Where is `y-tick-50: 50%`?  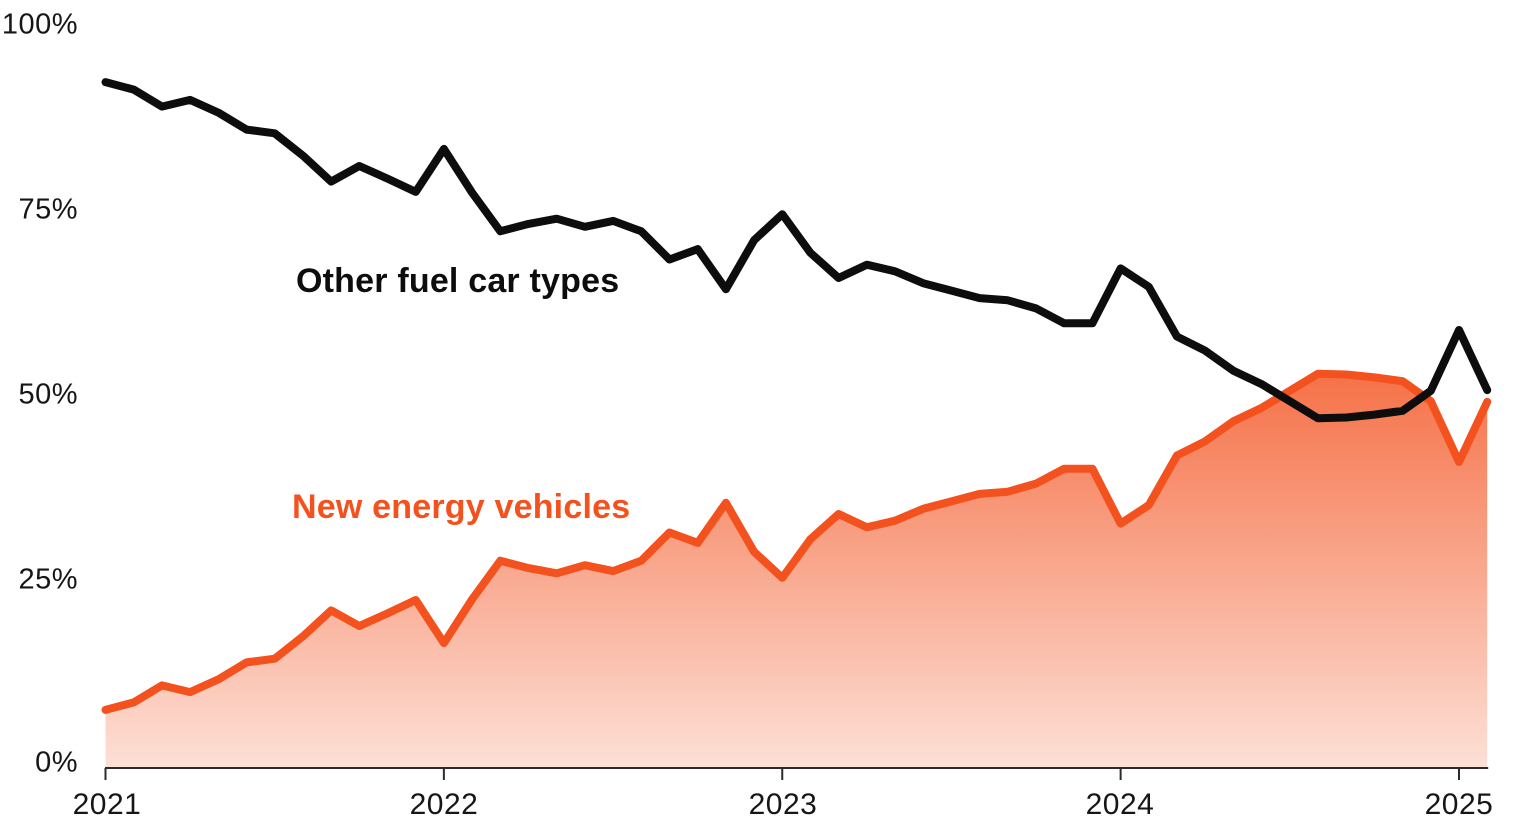
y-tick-50: 50% is located at coordinates (48, 394).